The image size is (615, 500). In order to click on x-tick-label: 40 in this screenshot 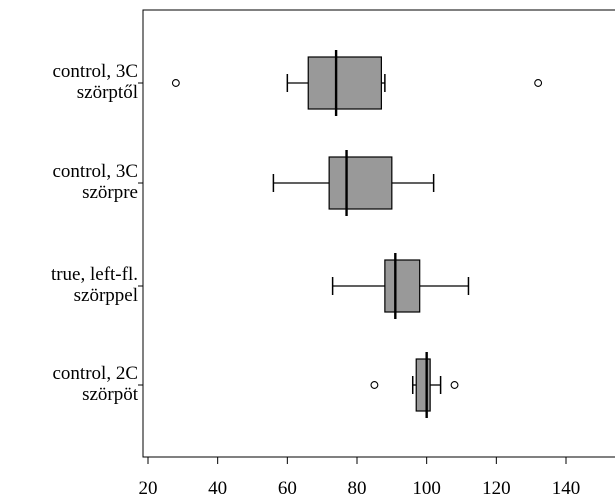, I will do `click(217, 488)`.